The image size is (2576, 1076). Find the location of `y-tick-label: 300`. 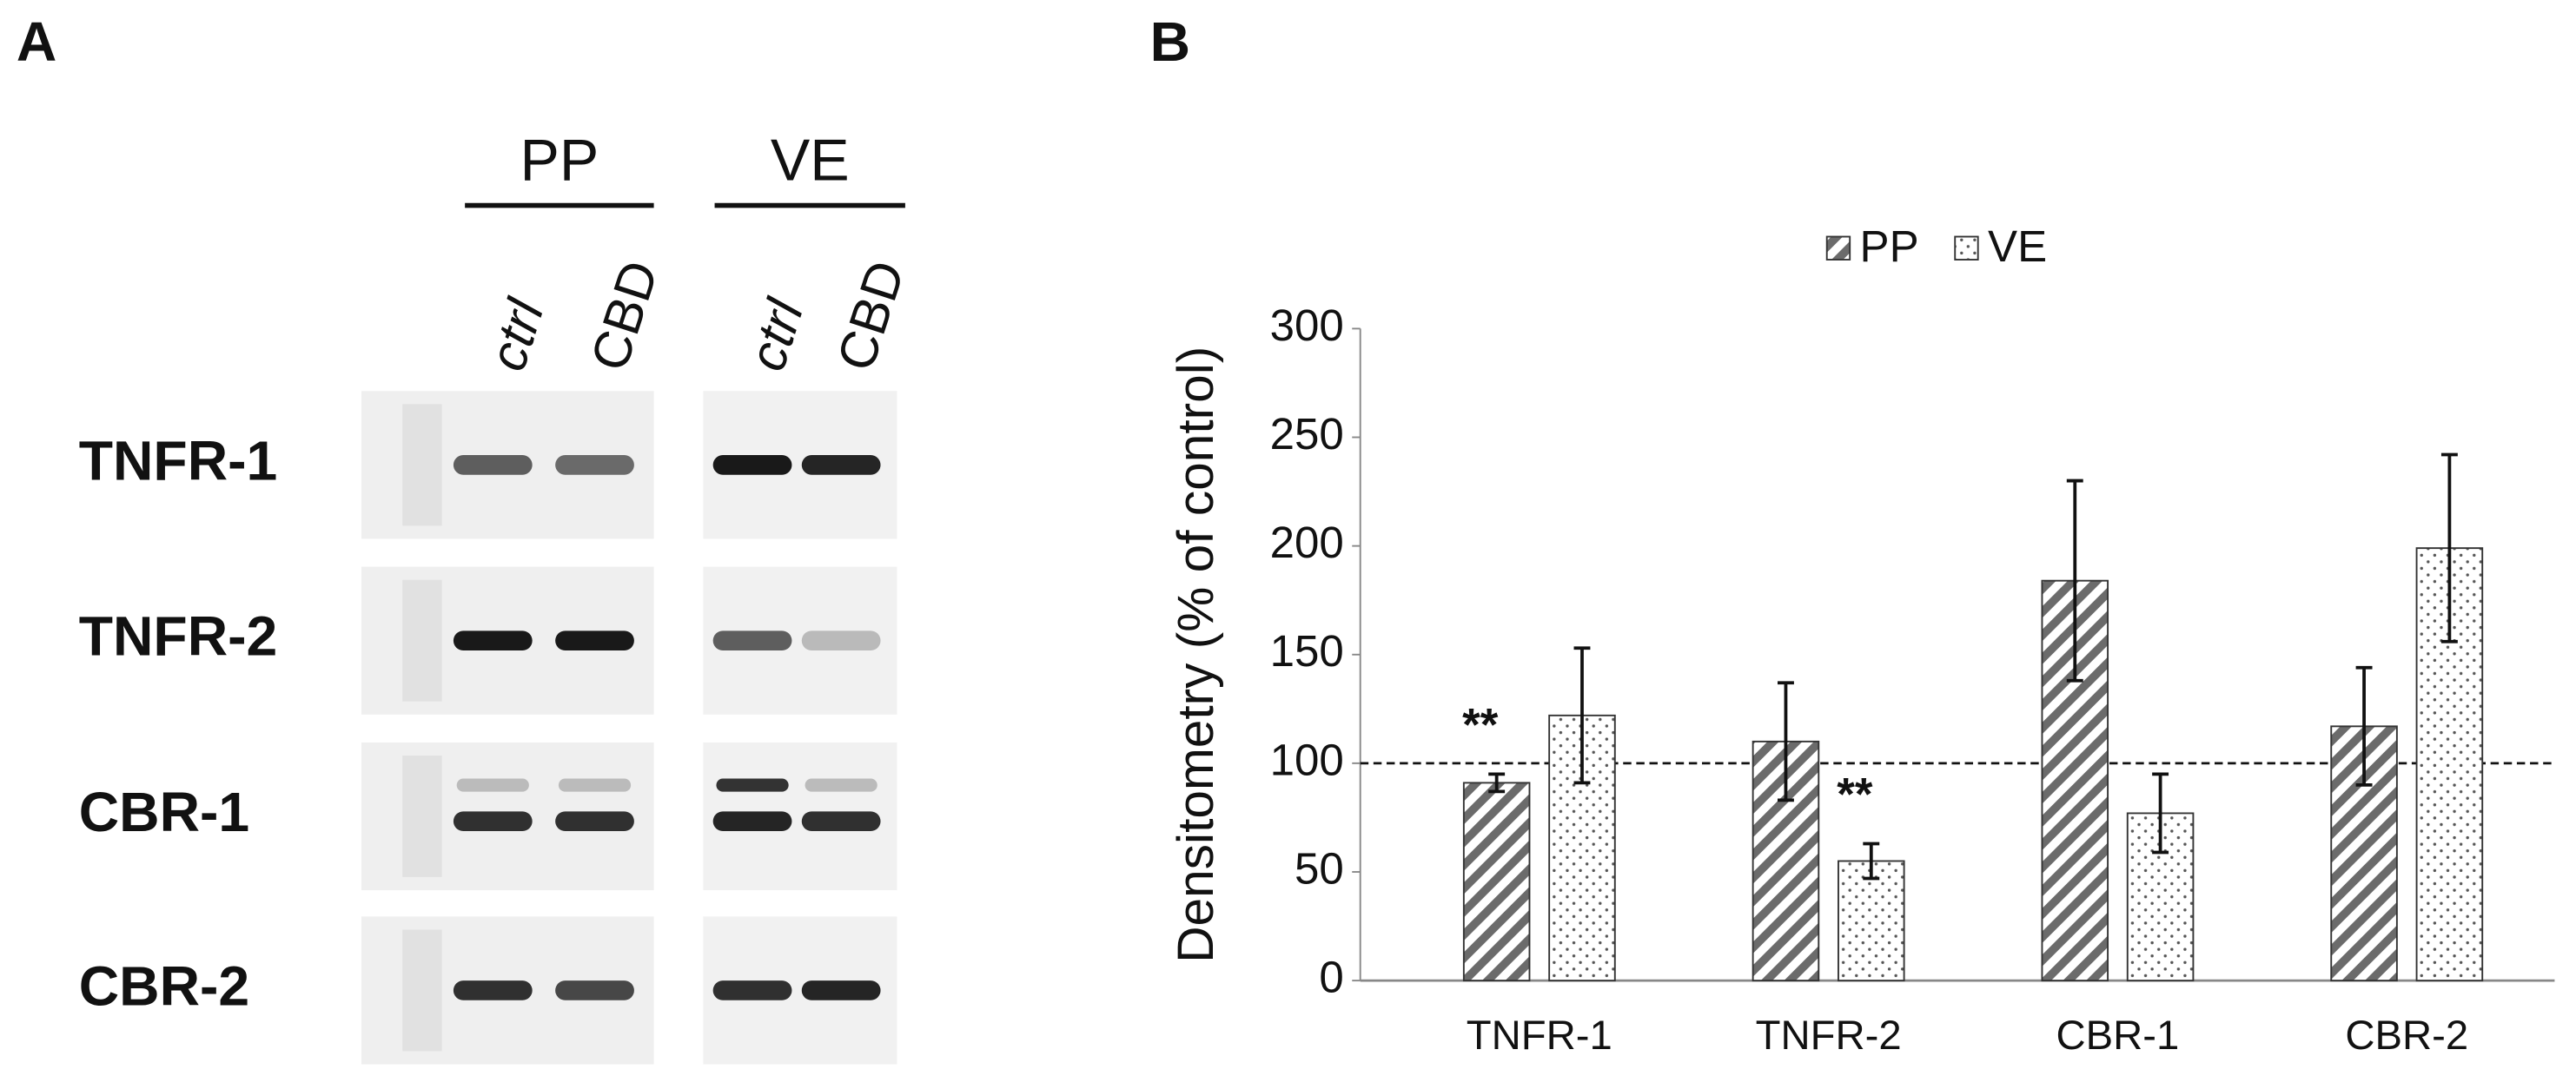

y-tick-label: 300 is located at coordinates (1307, 325).